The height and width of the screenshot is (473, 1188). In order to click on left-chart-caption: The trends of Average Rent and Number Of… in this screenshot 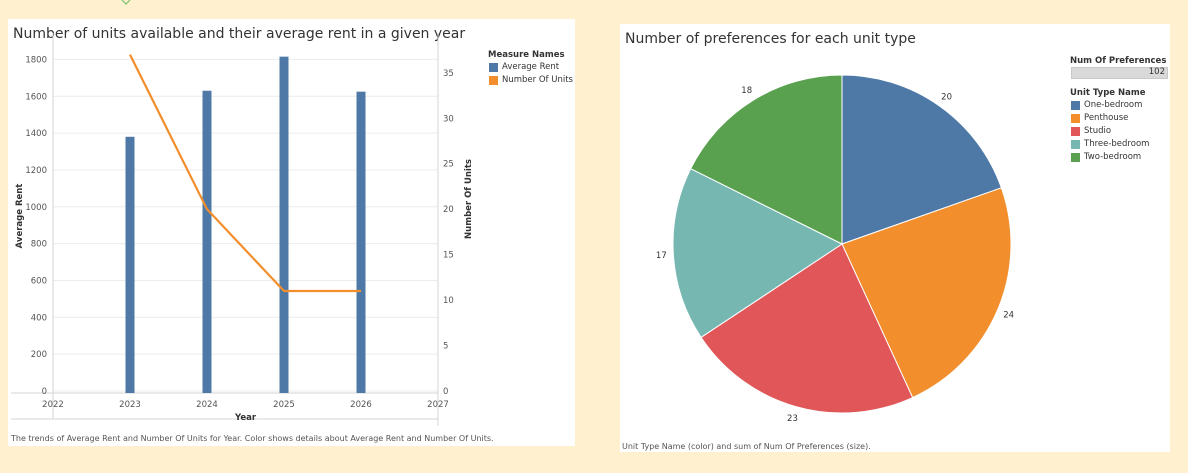, I will do `click(252, 438)`.